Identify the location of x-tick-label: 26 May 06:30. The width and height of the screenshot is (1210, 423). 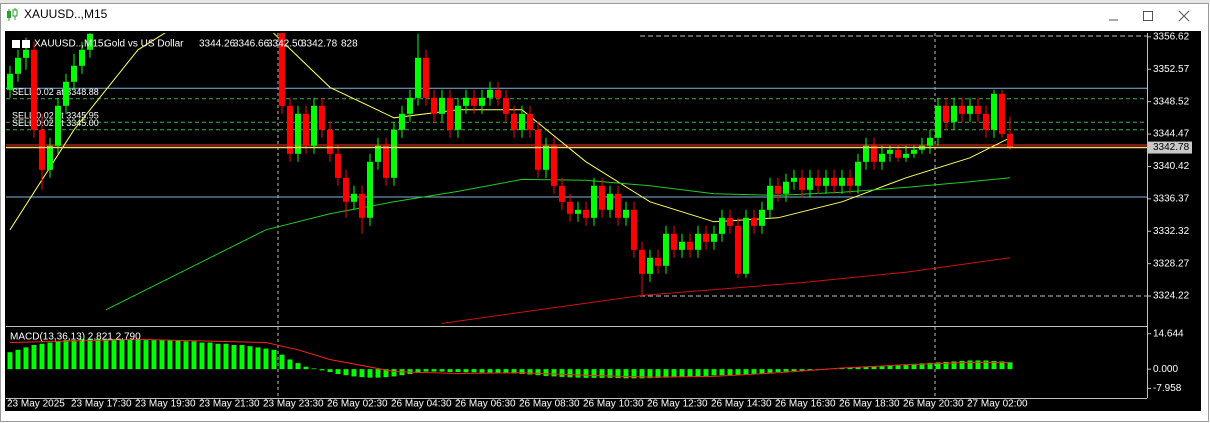
(485, 404).